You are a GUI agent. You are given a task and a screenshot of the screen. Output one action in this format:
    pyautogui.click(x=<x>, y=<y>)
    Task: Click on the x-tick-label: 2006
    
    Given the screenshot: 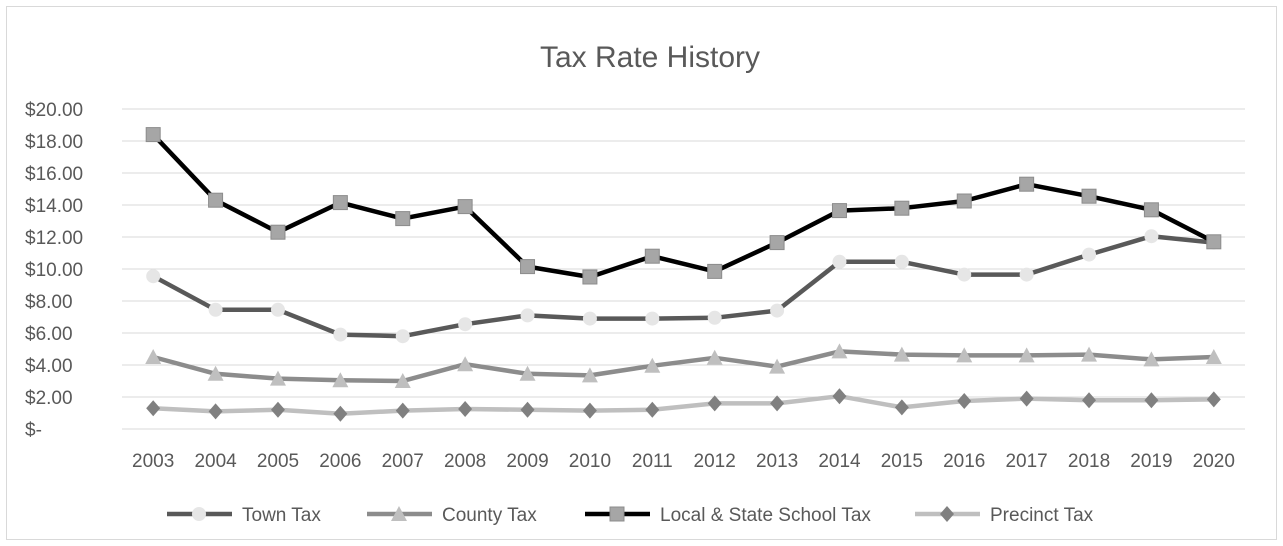 What is the action you would take?
    pyautogui.click(x=340, y=461)
    